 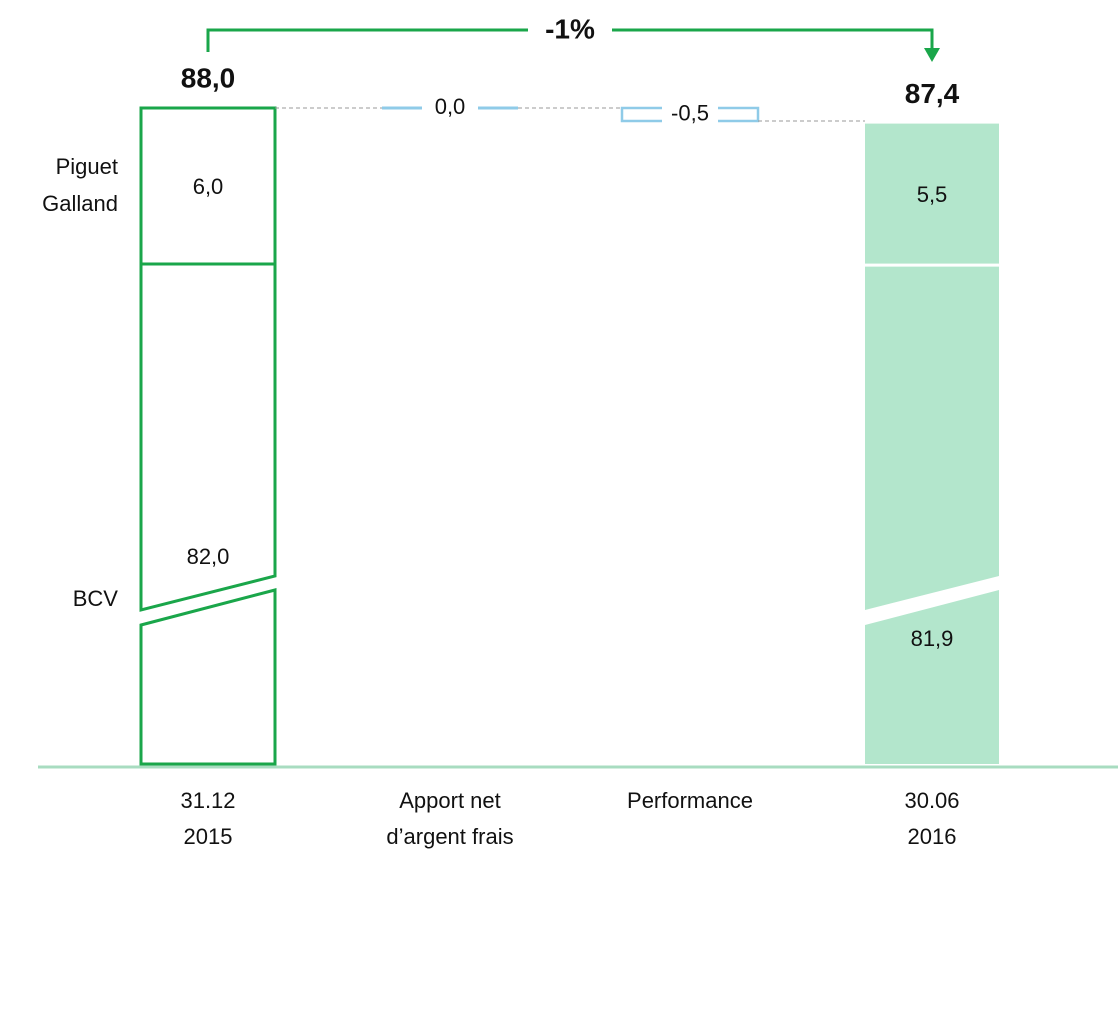 I want to click on total-label: 87,4, so click(x=932, y=93).